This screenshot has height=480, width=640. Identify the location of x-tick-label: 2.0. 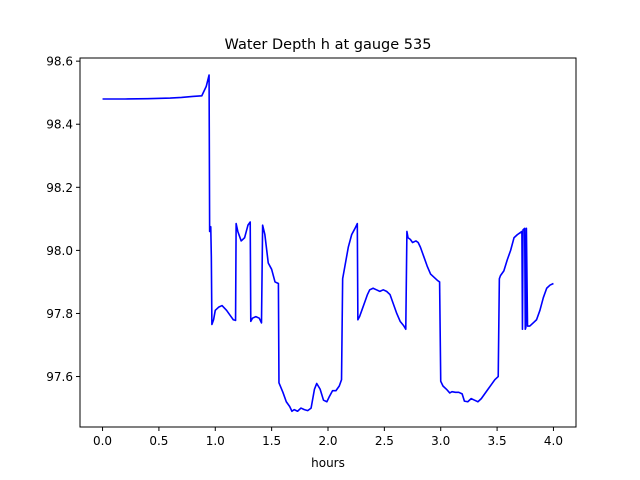
(327, 441).